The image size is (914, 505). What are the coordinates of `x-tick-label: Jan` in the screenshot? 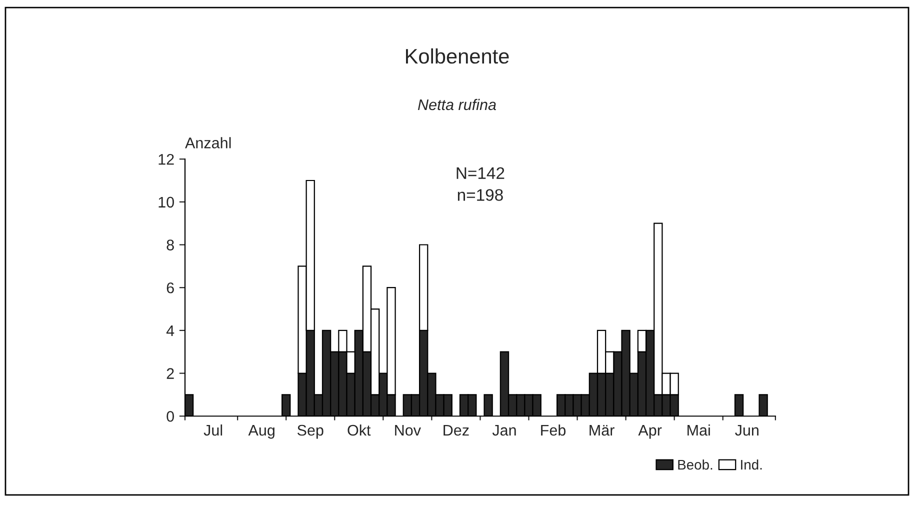 It's located at (504, 430).